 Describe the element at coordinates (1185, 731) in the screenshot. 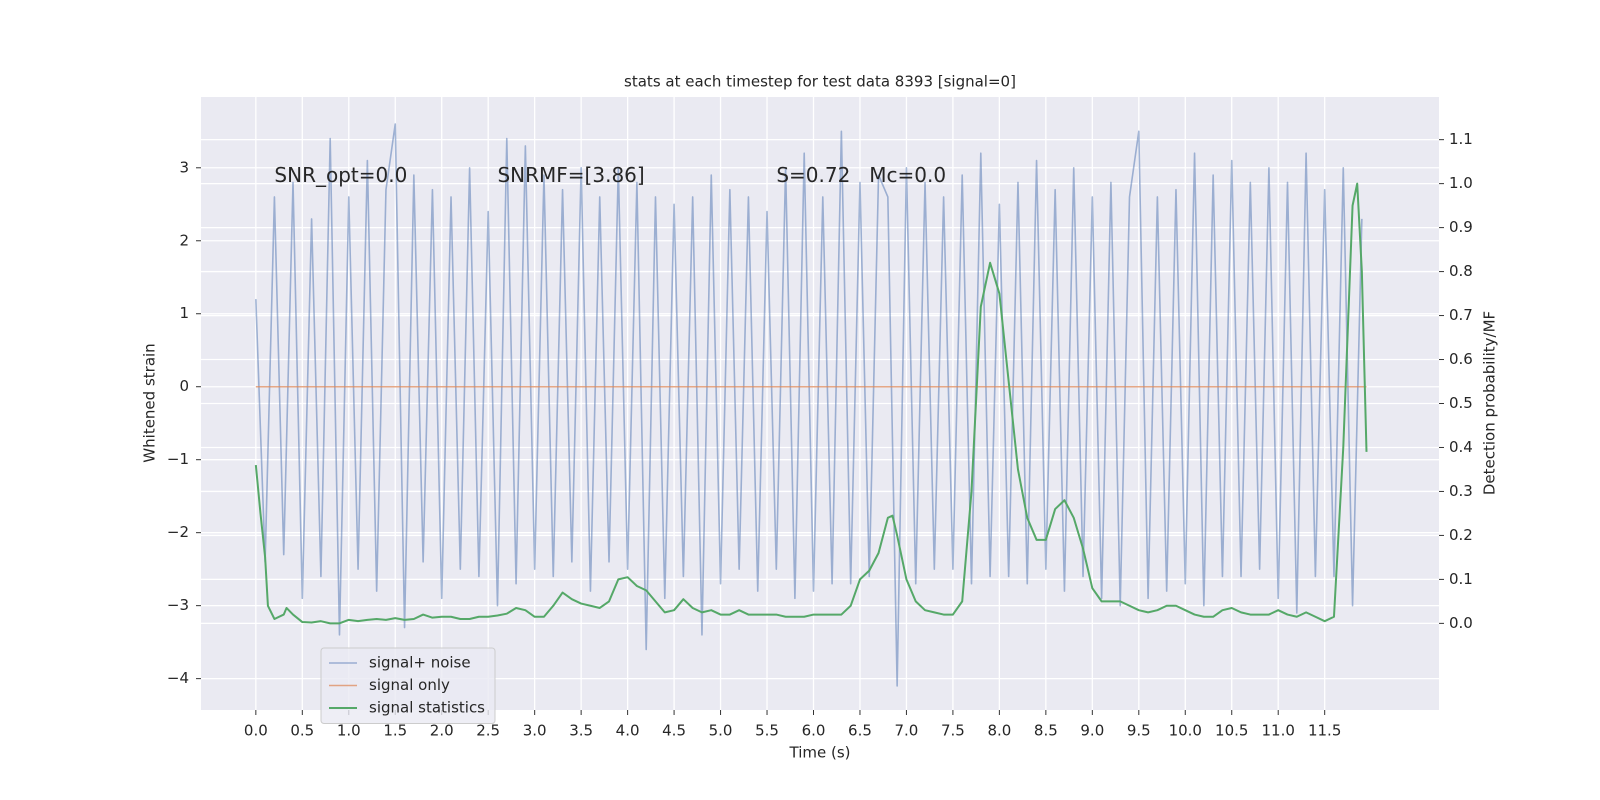

I see `x-tick-label: 10.0` at that location.